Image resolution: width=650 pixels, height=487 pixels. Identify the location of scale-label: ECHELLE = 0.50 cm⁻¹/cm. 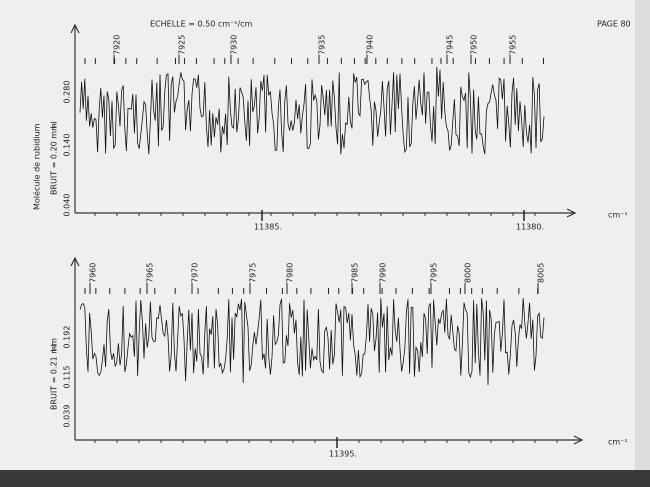
(201, 24).